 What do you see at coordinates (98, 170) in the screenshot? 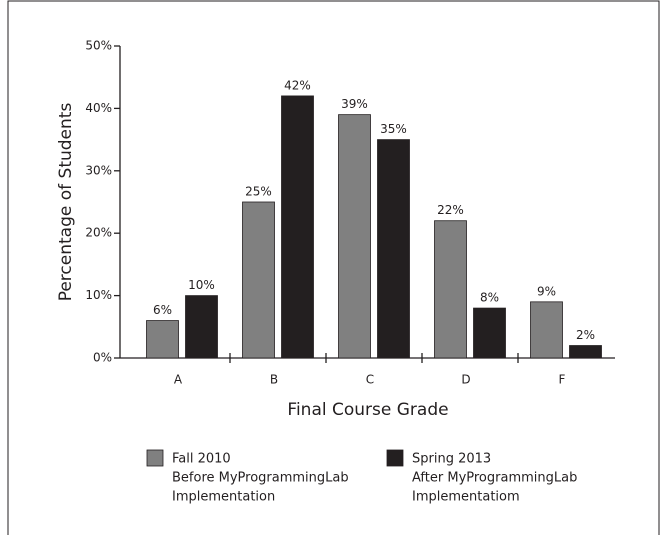
I see `y-tick-label: 30%` at bounding box center [98, 170].